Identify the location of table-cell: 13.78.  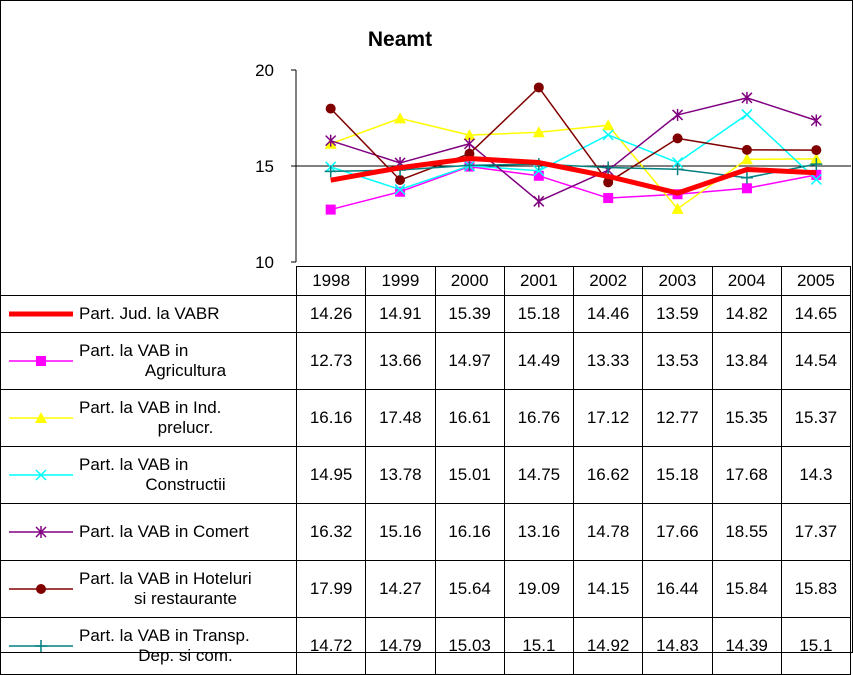
(400, 475).